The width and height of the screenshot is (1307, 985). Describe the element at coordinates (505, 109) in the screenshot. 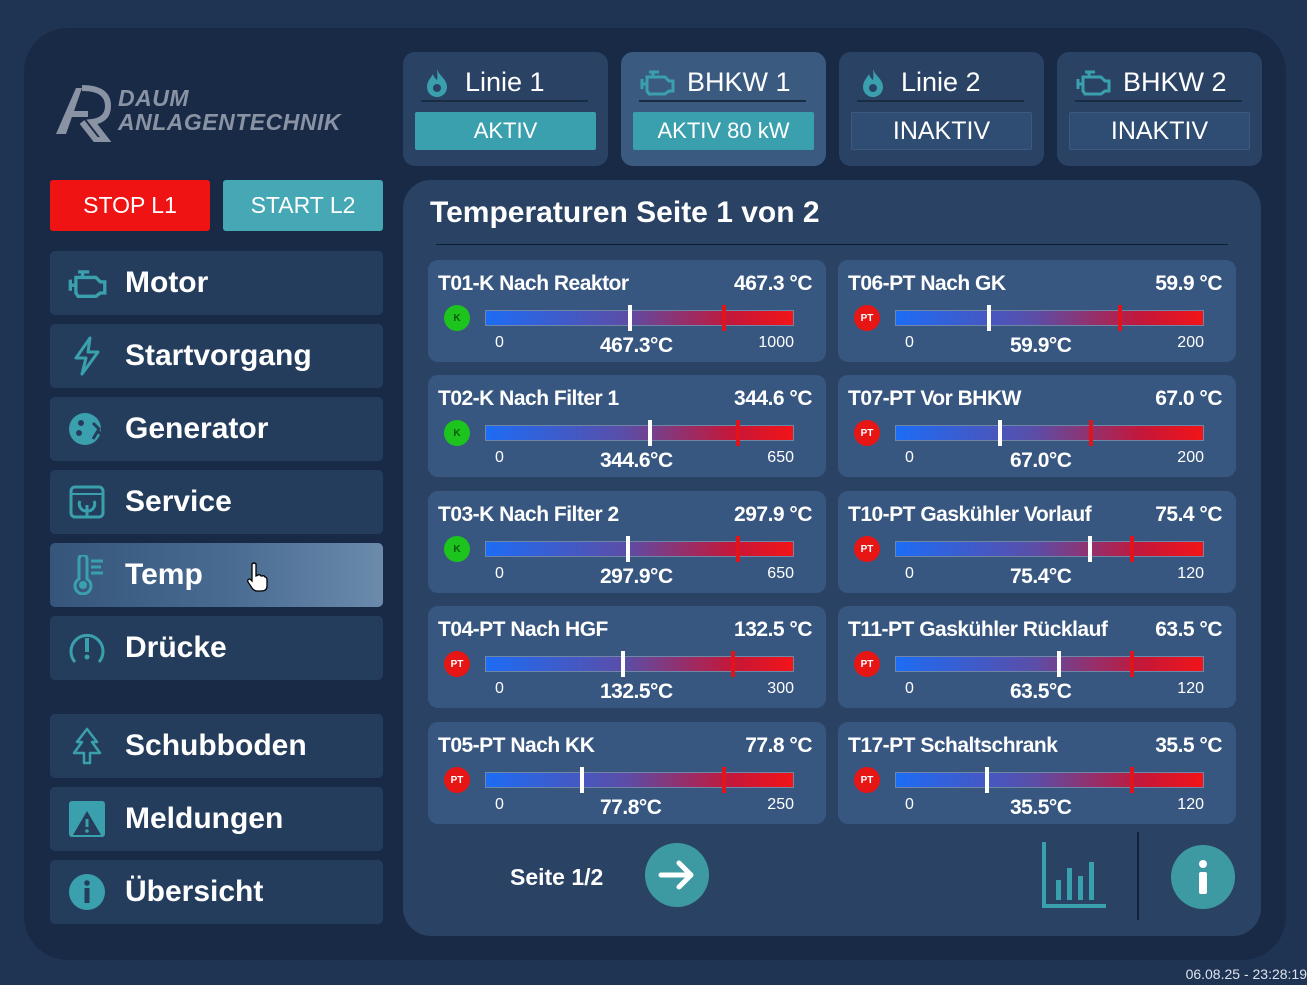

I see `tile-linie-1: Linie 1 AKTIV` at that location.